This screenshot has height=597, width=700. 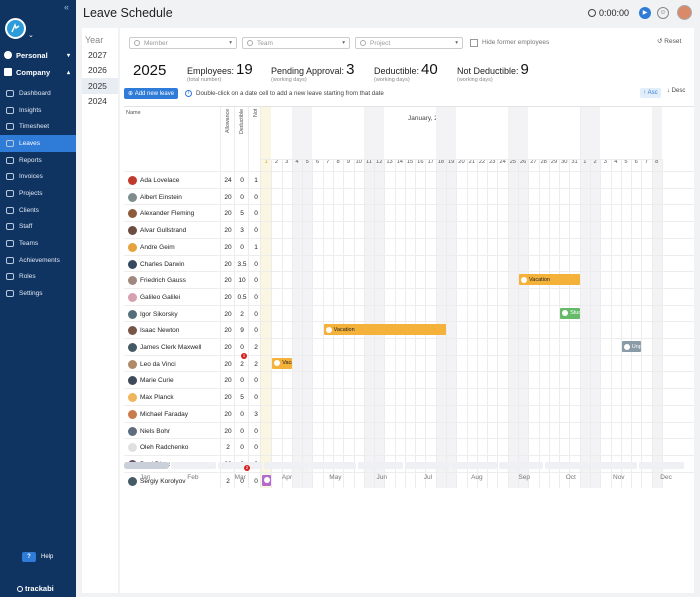 What do you see at coordinates (145, 477) in the screenshot?
I see `month-nav-jan: Jan` at bounding box center [145, 477].